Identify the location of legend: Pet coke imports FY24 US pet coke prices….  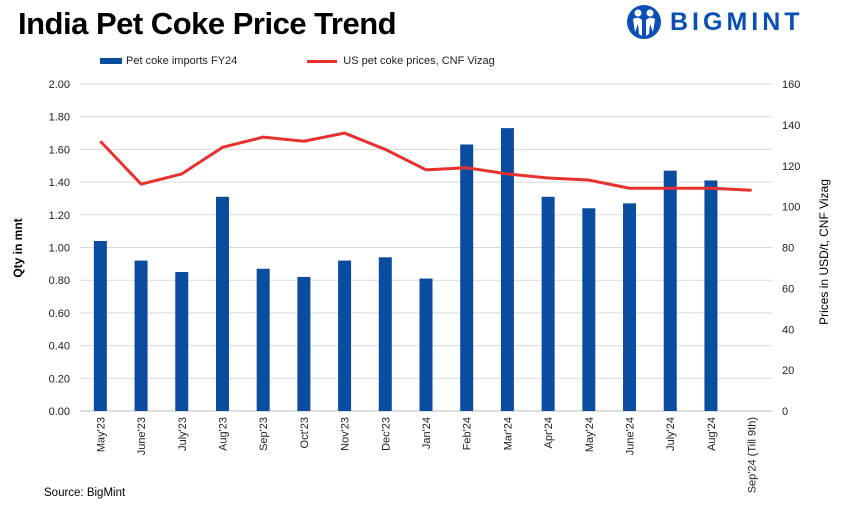
(297, 61).